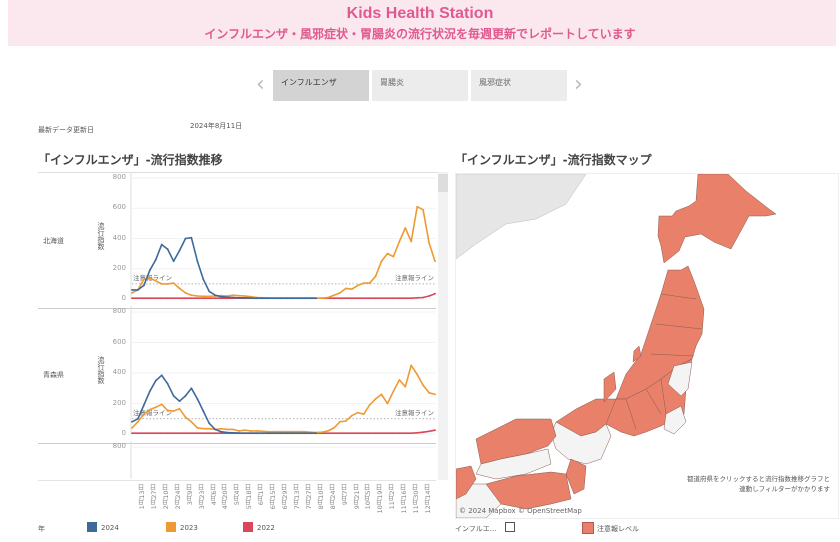 This screenshot has height=542, width=840. What do you see at coordinates (513, 464) in the screenshot?
I see `prefecture-chugoku-south` at bounding box center [513, 464].